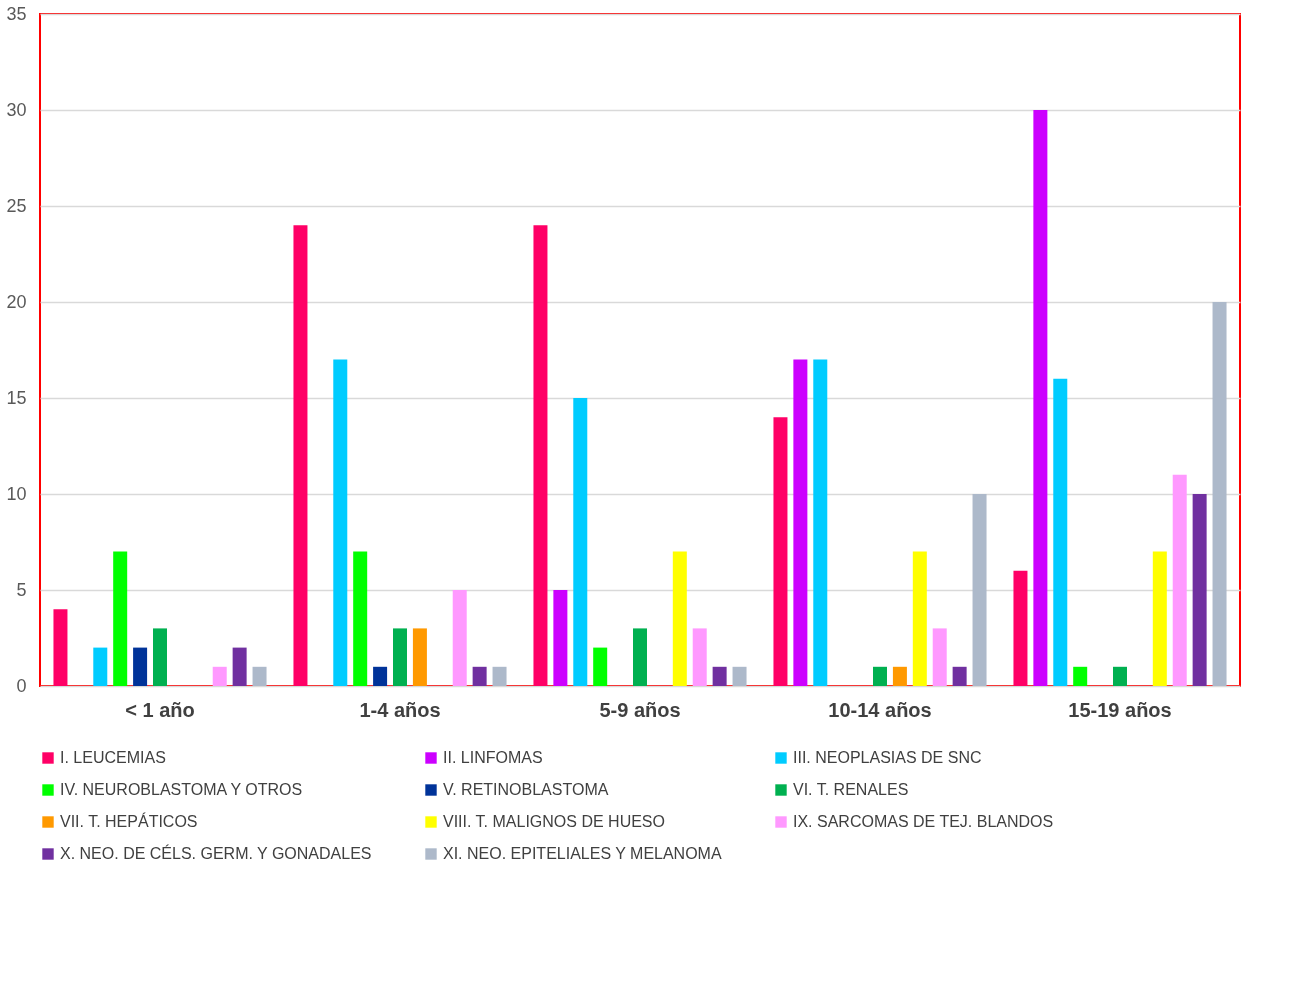  What do you see at coordinates (880, 709) in the screenshot?
I see `x-tick-label: 10-14 años` at bounding box center [880, 709].